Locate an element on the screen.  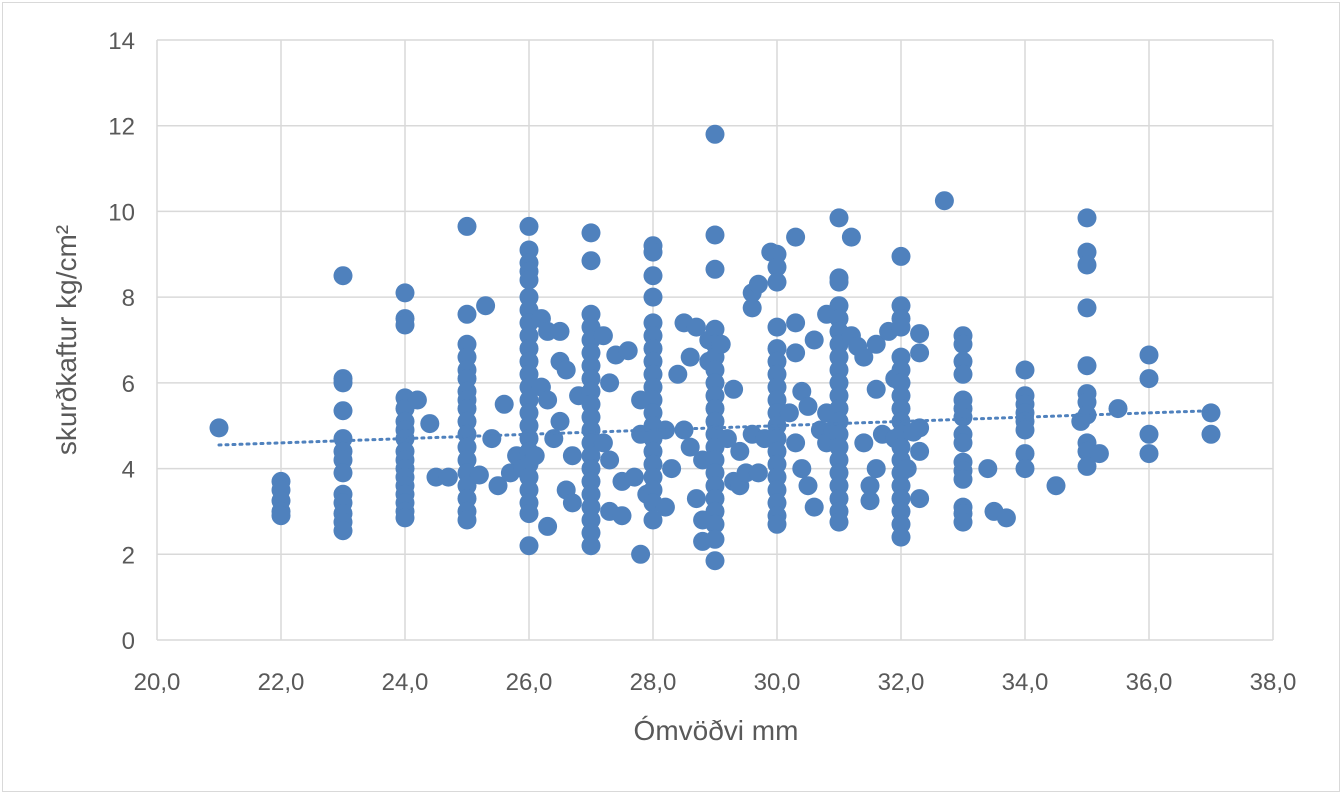
x-tick-label: 34,0 is located at coordinates (1025, 682).